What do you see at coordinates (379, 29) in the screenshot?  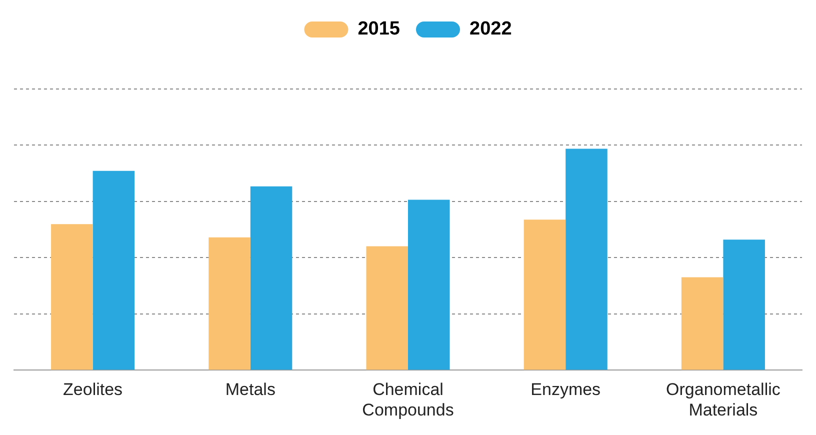 I see `legend-label: 2015` at bounding box center [379, 29].